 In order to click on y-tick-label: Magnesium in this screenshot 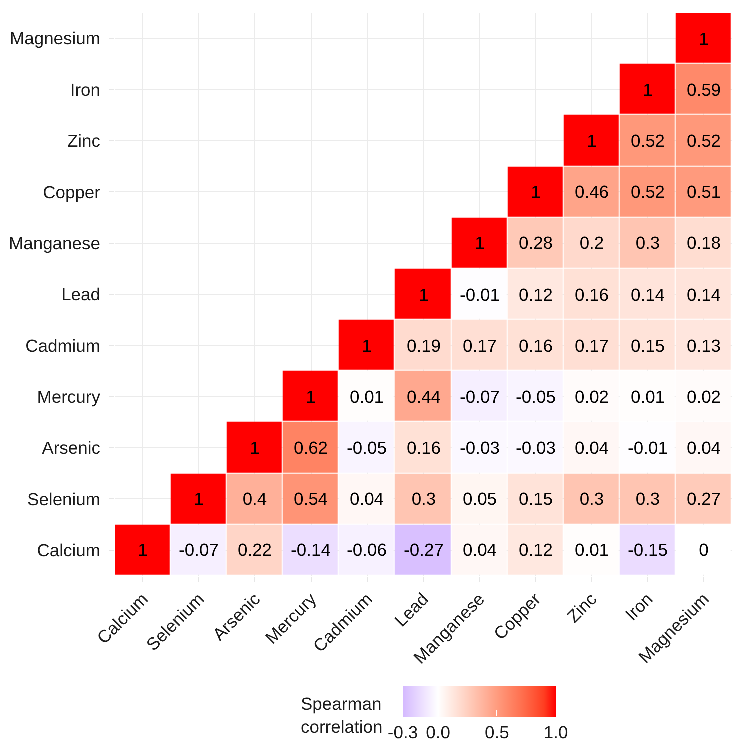, I will do `click(55, 38)`.